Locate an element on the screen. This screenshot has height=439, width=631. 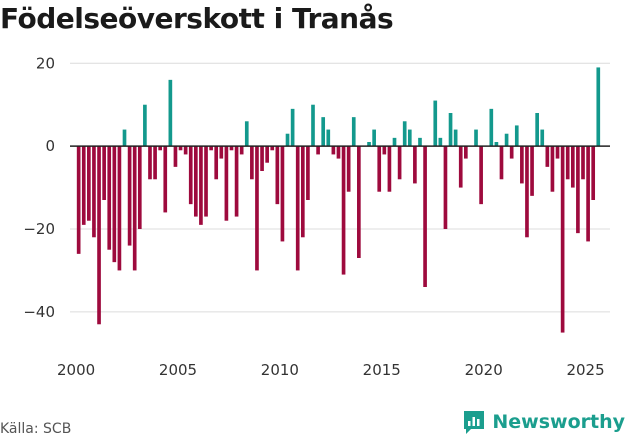
x-tick-label: 2025 is located at coordinates (585, 370).